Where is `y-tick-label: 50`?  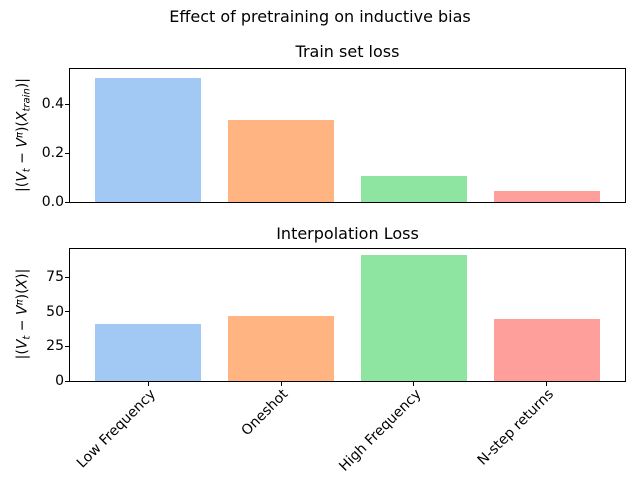 y-tick-label: 50 is located at coordinates (55, 311).